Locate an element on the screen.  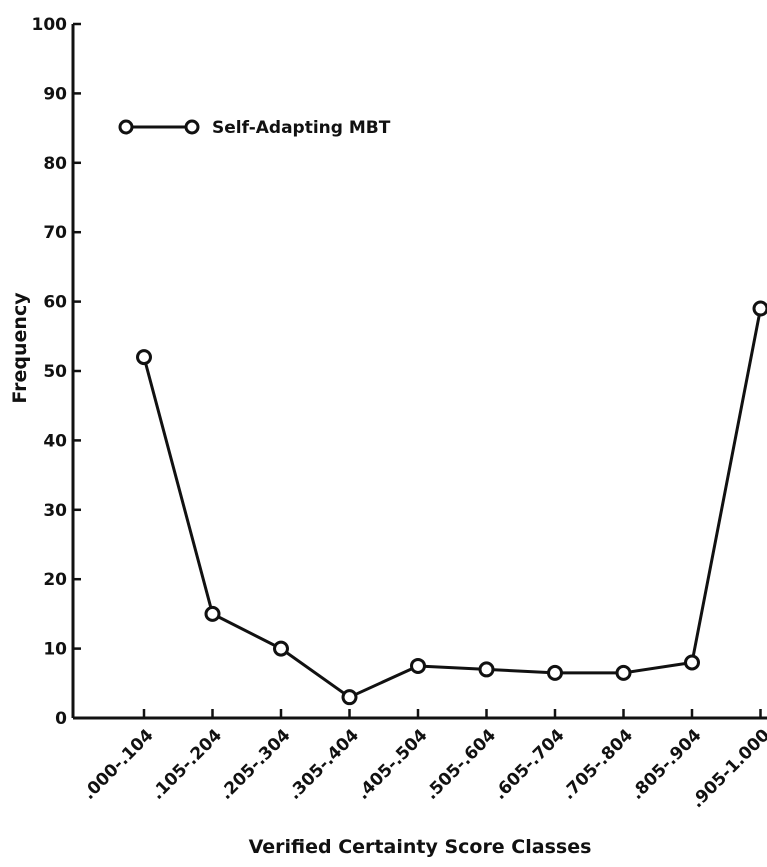
y-tick-label: 20 is located at coordinates (55, 580).